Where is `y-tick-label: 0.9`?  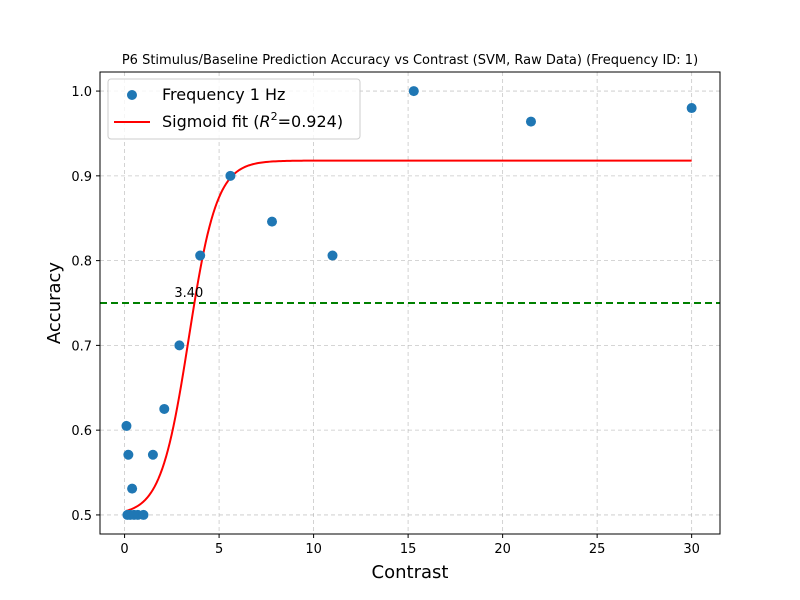
y-tick-label: 0.9 is located at coordinates (81, 177).